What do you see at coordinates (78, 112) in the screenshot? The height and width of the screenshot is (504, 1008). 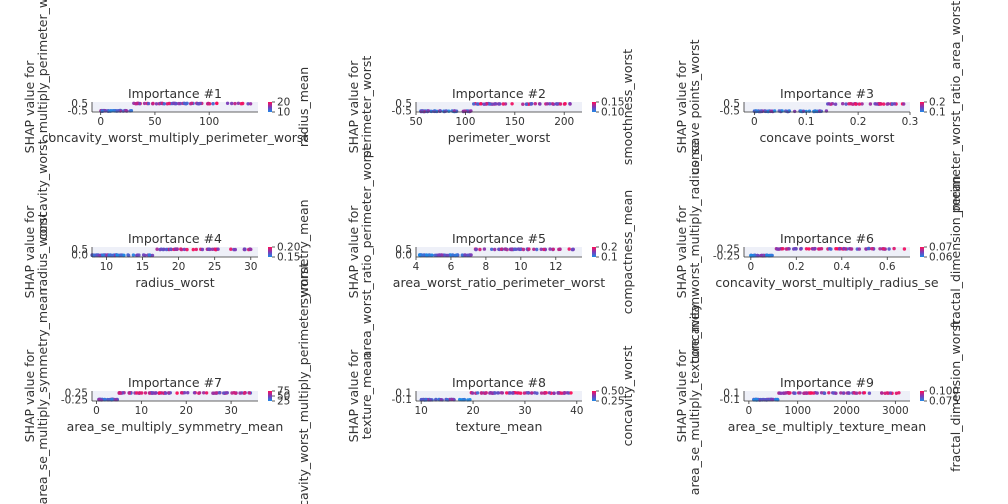 I see `y-tick-label: -0.5` at bounding box center [78, 112].